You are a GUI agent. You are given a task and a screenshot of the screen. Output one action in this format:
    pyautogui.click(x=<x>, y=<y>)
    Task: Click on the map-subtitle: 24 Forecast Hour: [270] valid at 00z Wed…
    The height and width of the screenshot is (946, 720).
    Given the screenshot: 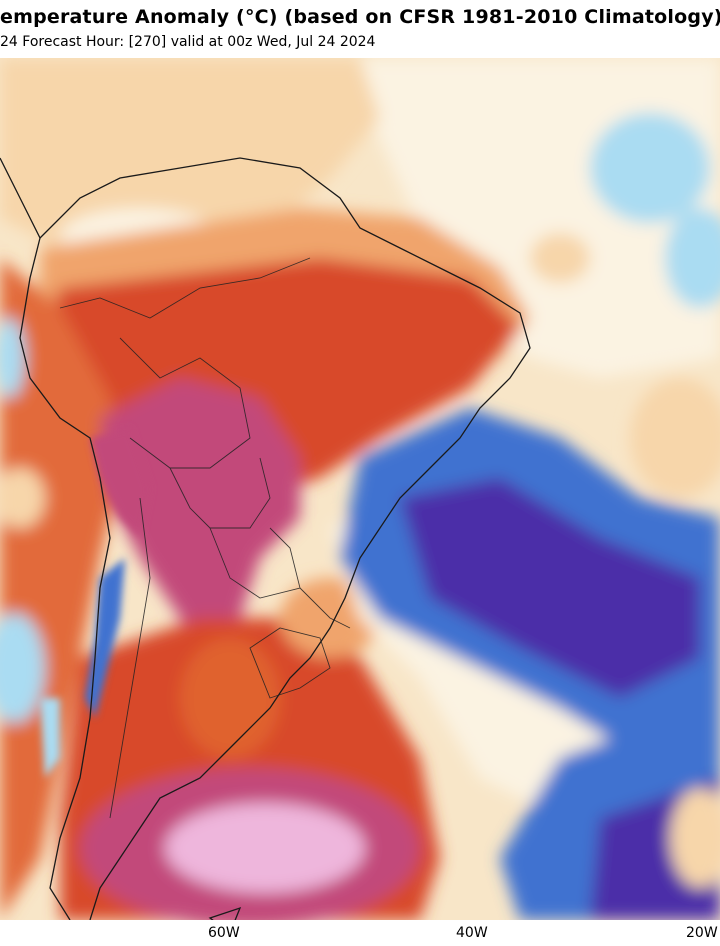 What is the action you would take?
    pyautogui.click(x=188, y=42)
    